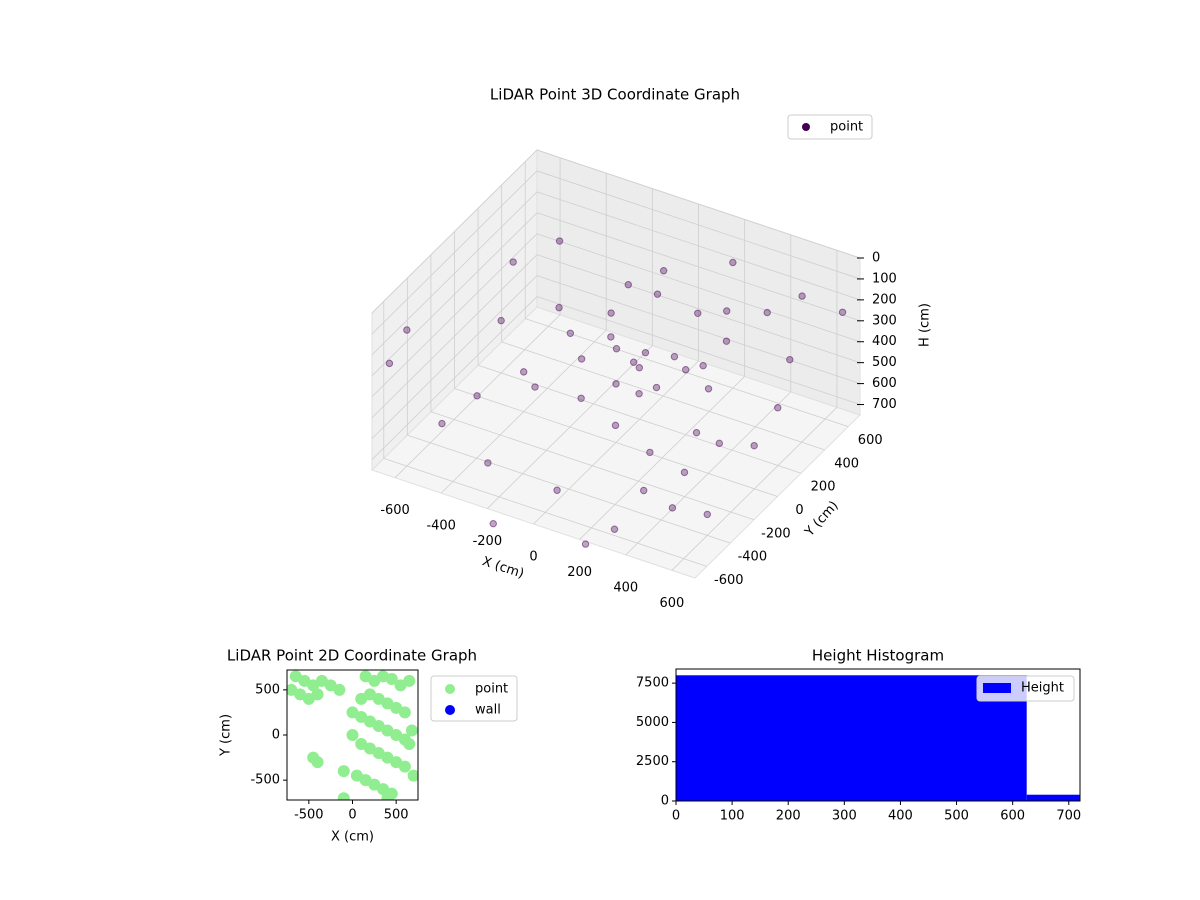 This screenshot has height=900, width=1200. I want to click on chart-title: LiDAR Point 2D Coordinate Graph, so click(352, 656).